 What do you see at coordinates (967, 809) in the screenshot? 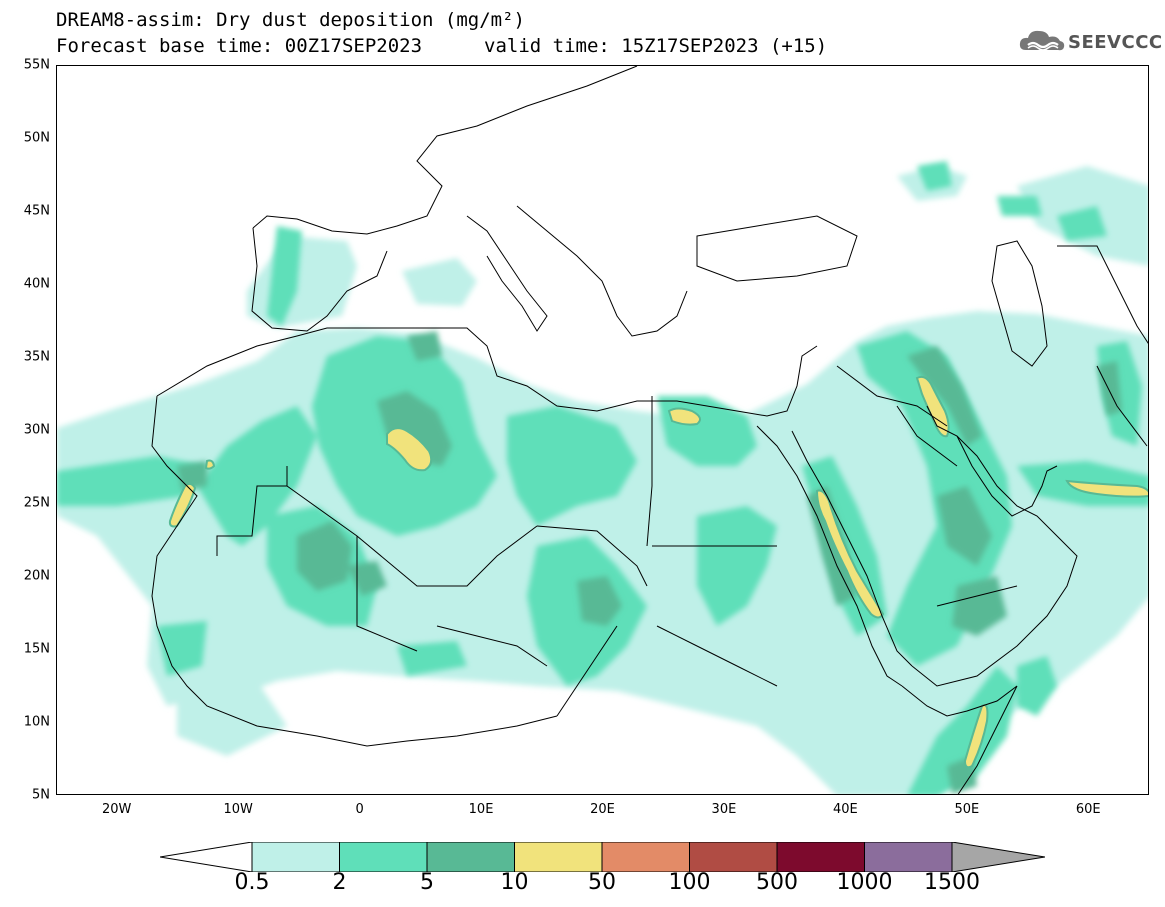
I see `lon-label-50E: 50E` at bounding box center [967, 809].